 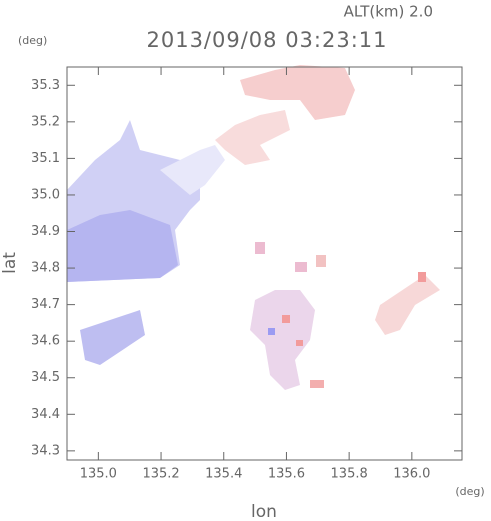 I want to click on y-tick-label: 34.7, so click(x=45, y=304).